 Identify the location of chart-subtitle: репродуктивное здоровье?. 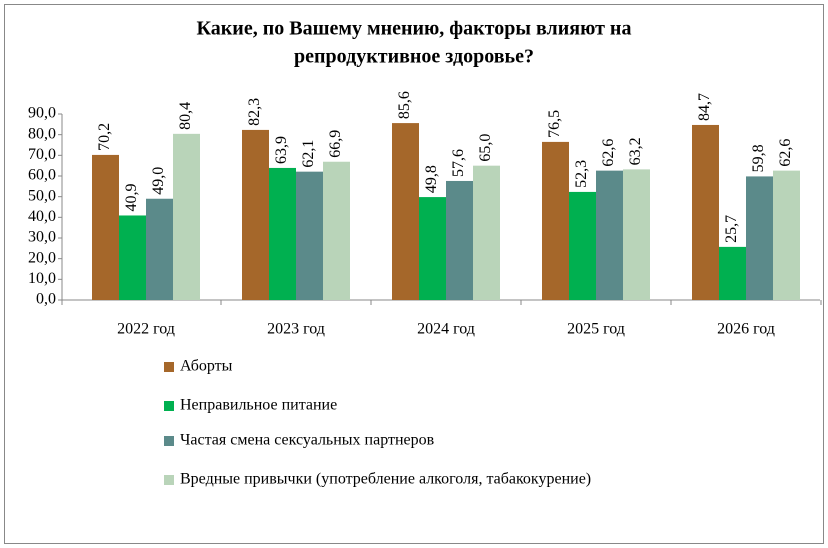
(414, 57).